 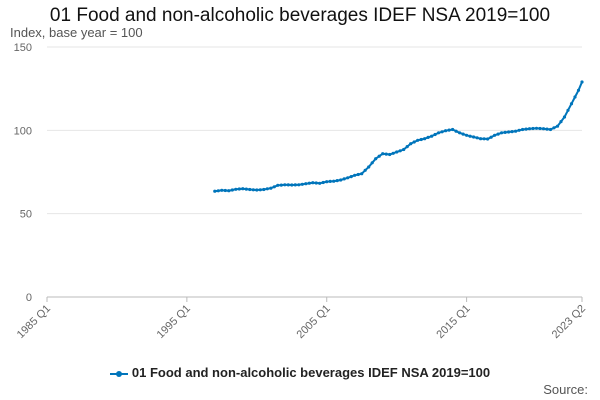 I want to click on legend-line-marker, so click(x=118, y=374).